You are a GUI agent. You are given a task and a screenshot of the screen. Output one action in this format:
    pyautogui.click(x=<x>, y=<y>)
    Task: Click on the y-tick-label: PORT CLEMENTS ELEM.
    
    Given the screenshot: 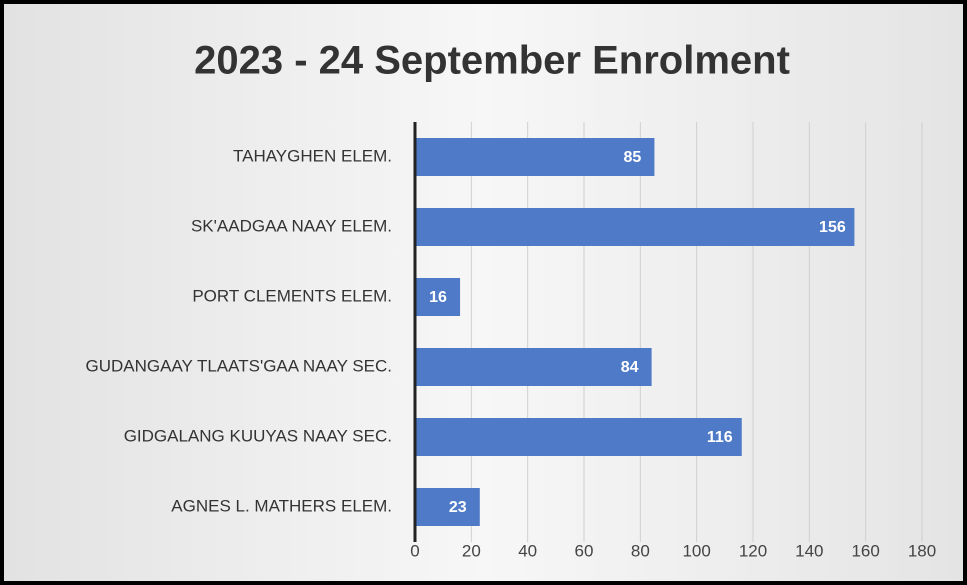 What is the action you would take?
    pyautogui.click(x=292, y=295)
    